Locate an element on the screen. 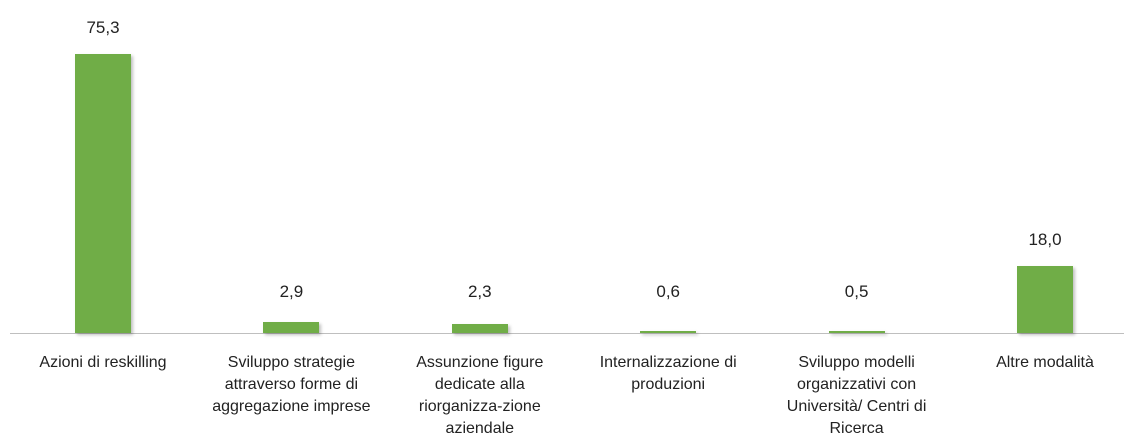 The height and width of the screenshot is (448, 1124). x-tick-label: Azioni di reskilling is located at coordinates (103, 362).